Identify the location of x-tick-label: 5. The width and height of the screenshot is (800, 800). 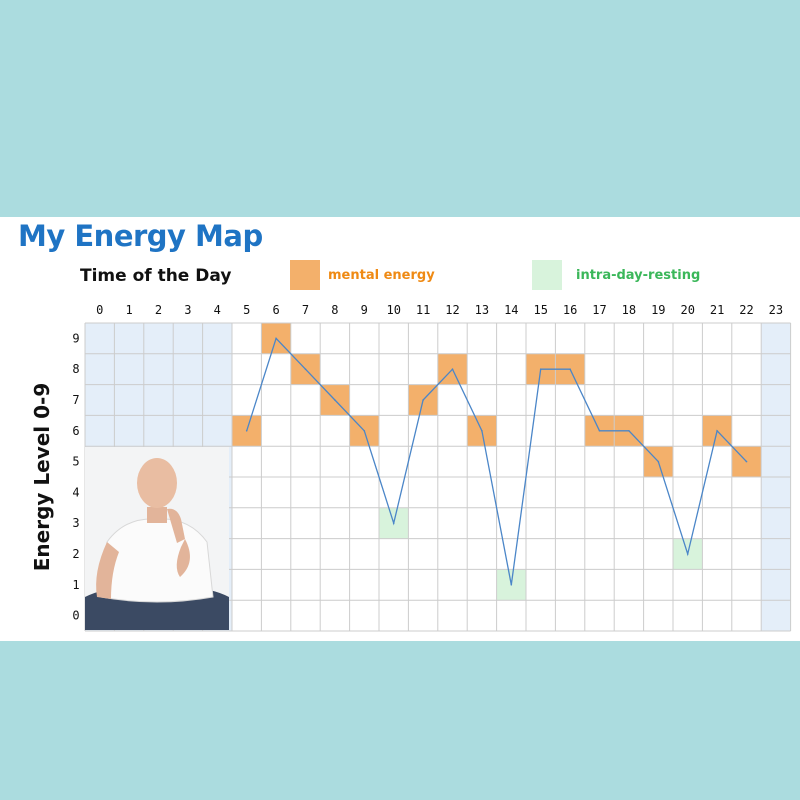
(246, 310).